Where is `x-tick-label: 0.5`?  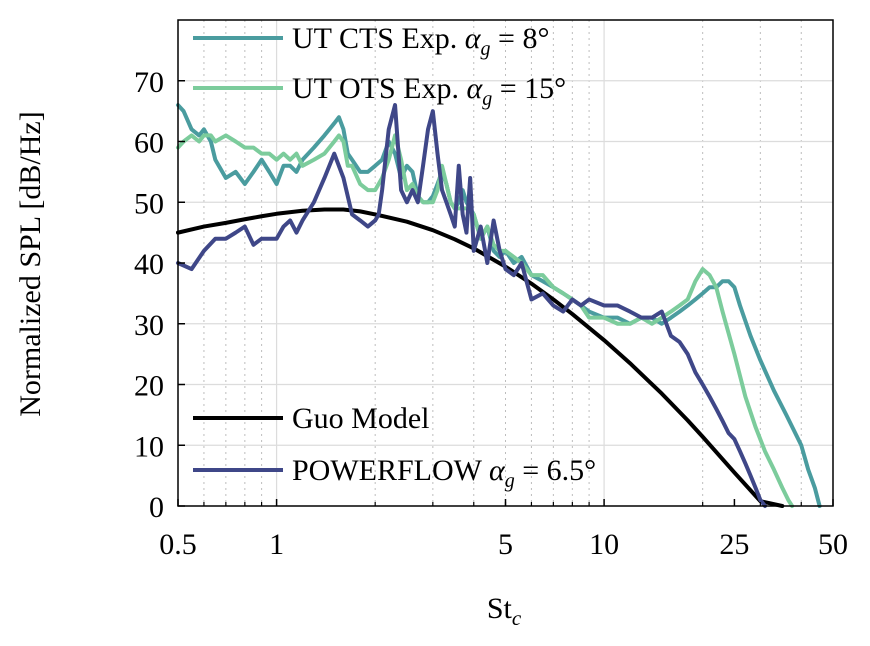 x-tick-label: 0.5 is located at coordinates (178, 544).